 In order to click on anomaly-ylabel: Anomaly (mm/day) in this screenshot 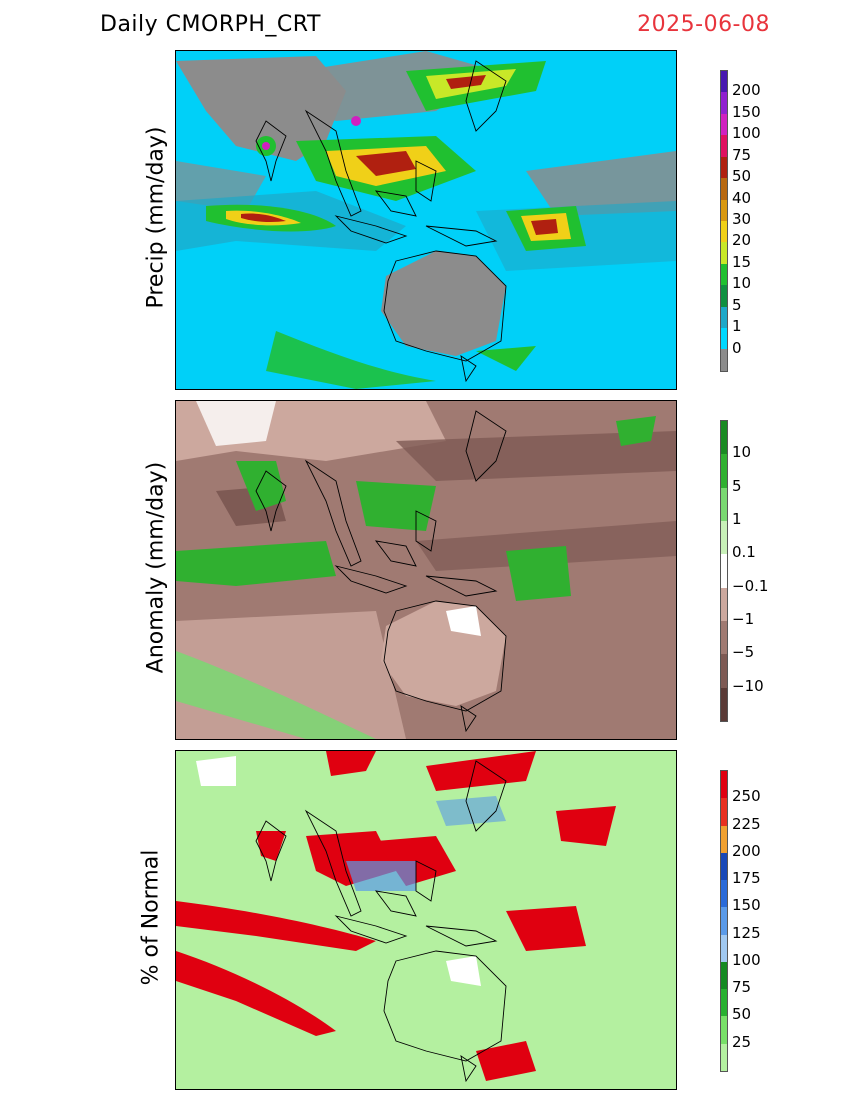, I will do `click(156, 567)`.